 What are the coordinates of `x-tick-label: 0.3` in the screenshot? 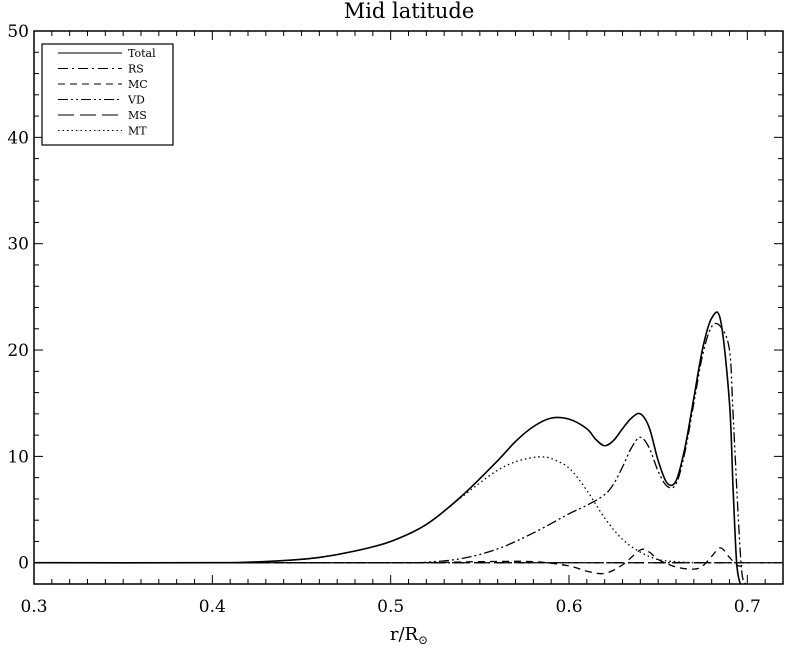 It's located at (33, 607).